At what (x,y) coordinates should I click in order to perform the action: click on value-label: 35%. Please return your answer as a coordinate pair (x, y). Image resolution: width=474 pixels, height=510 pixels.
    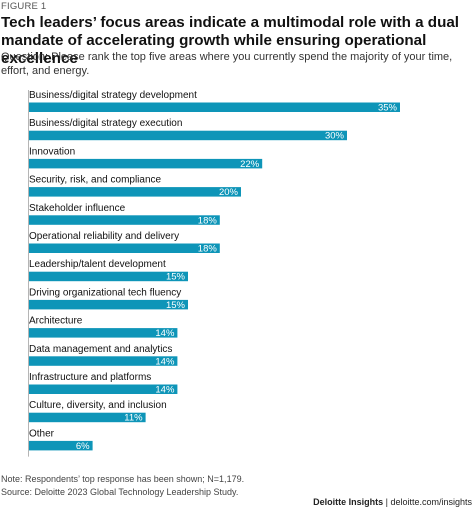
    Looking at the image, I should click on (388, 108).